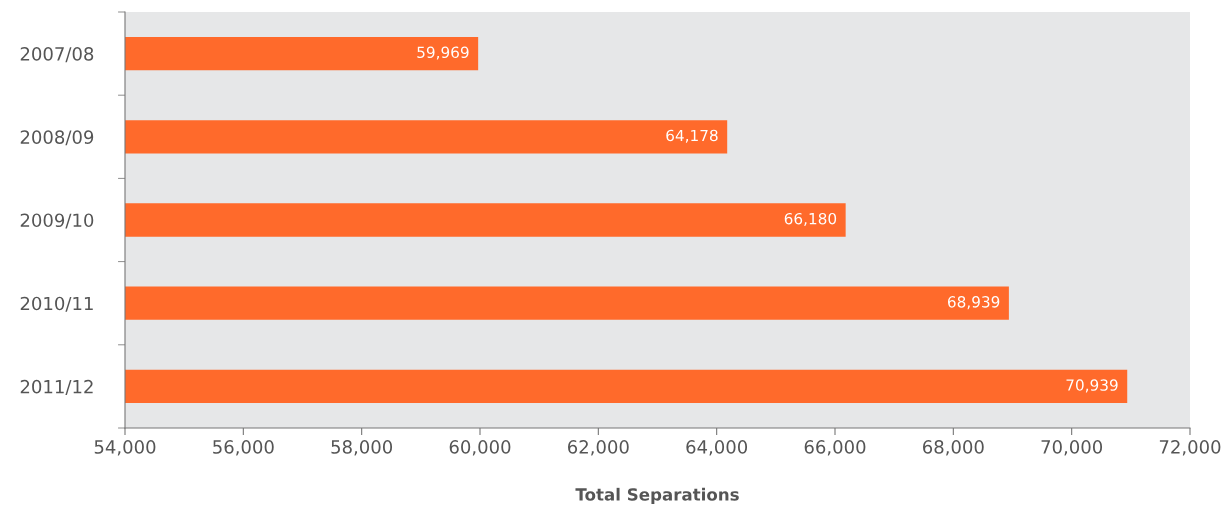 Image resolution: width=1221 pixels, height=515 pixels. I want to click on y-tick-label: 2010/11, so click(56, 304).